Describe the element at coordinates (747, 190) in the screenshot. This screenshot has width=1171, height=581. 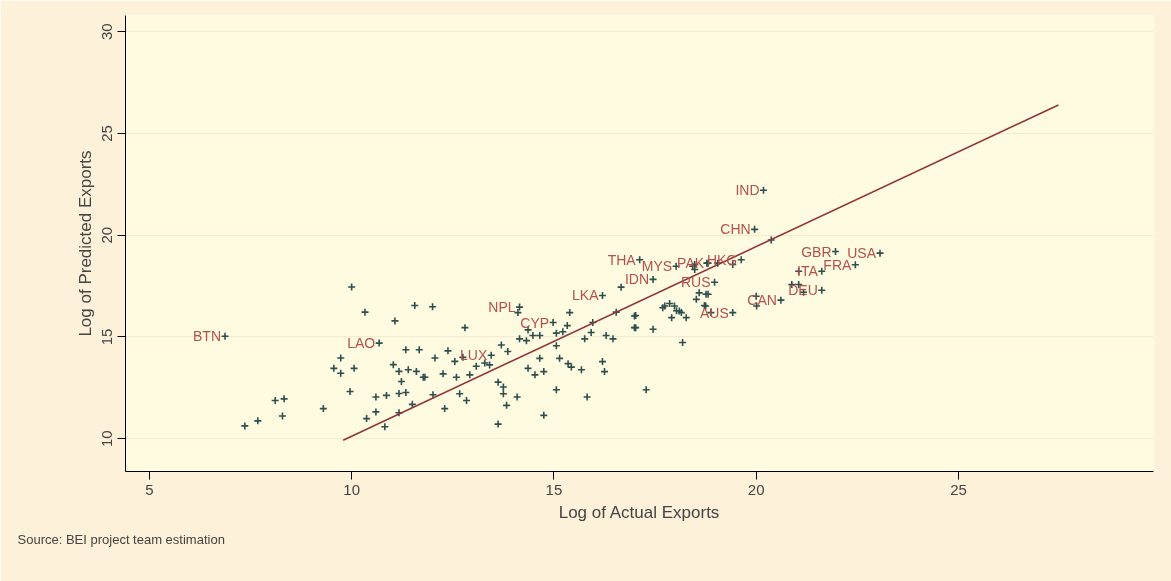
I see `annotation: IND` at that location.